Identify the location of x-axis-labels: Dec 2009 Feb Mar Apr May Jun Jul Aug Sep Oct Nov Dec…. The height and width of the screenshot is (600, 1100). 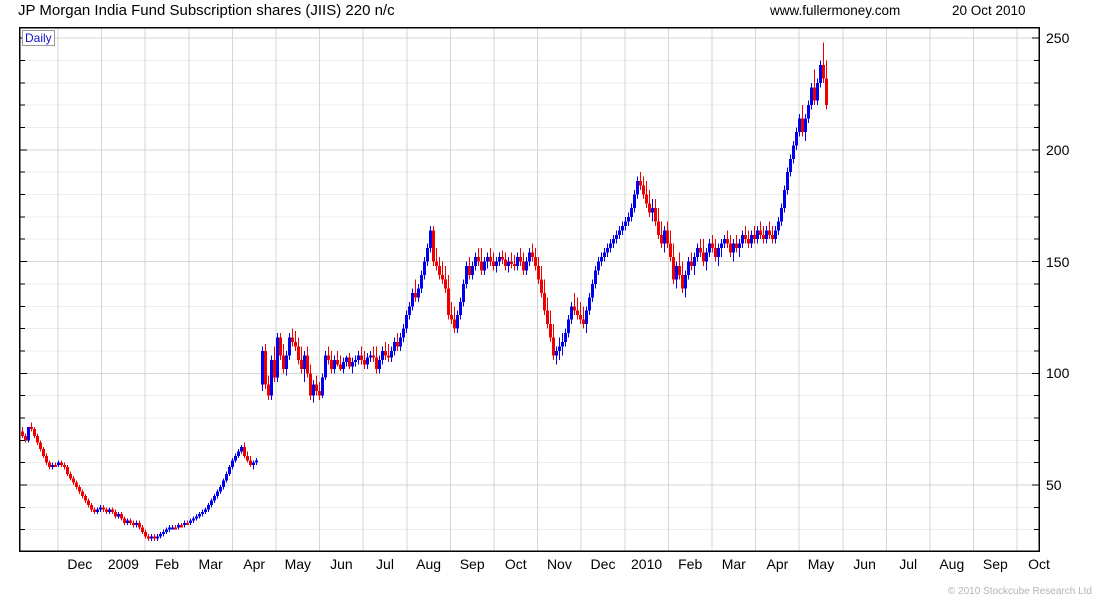
(550, 568).